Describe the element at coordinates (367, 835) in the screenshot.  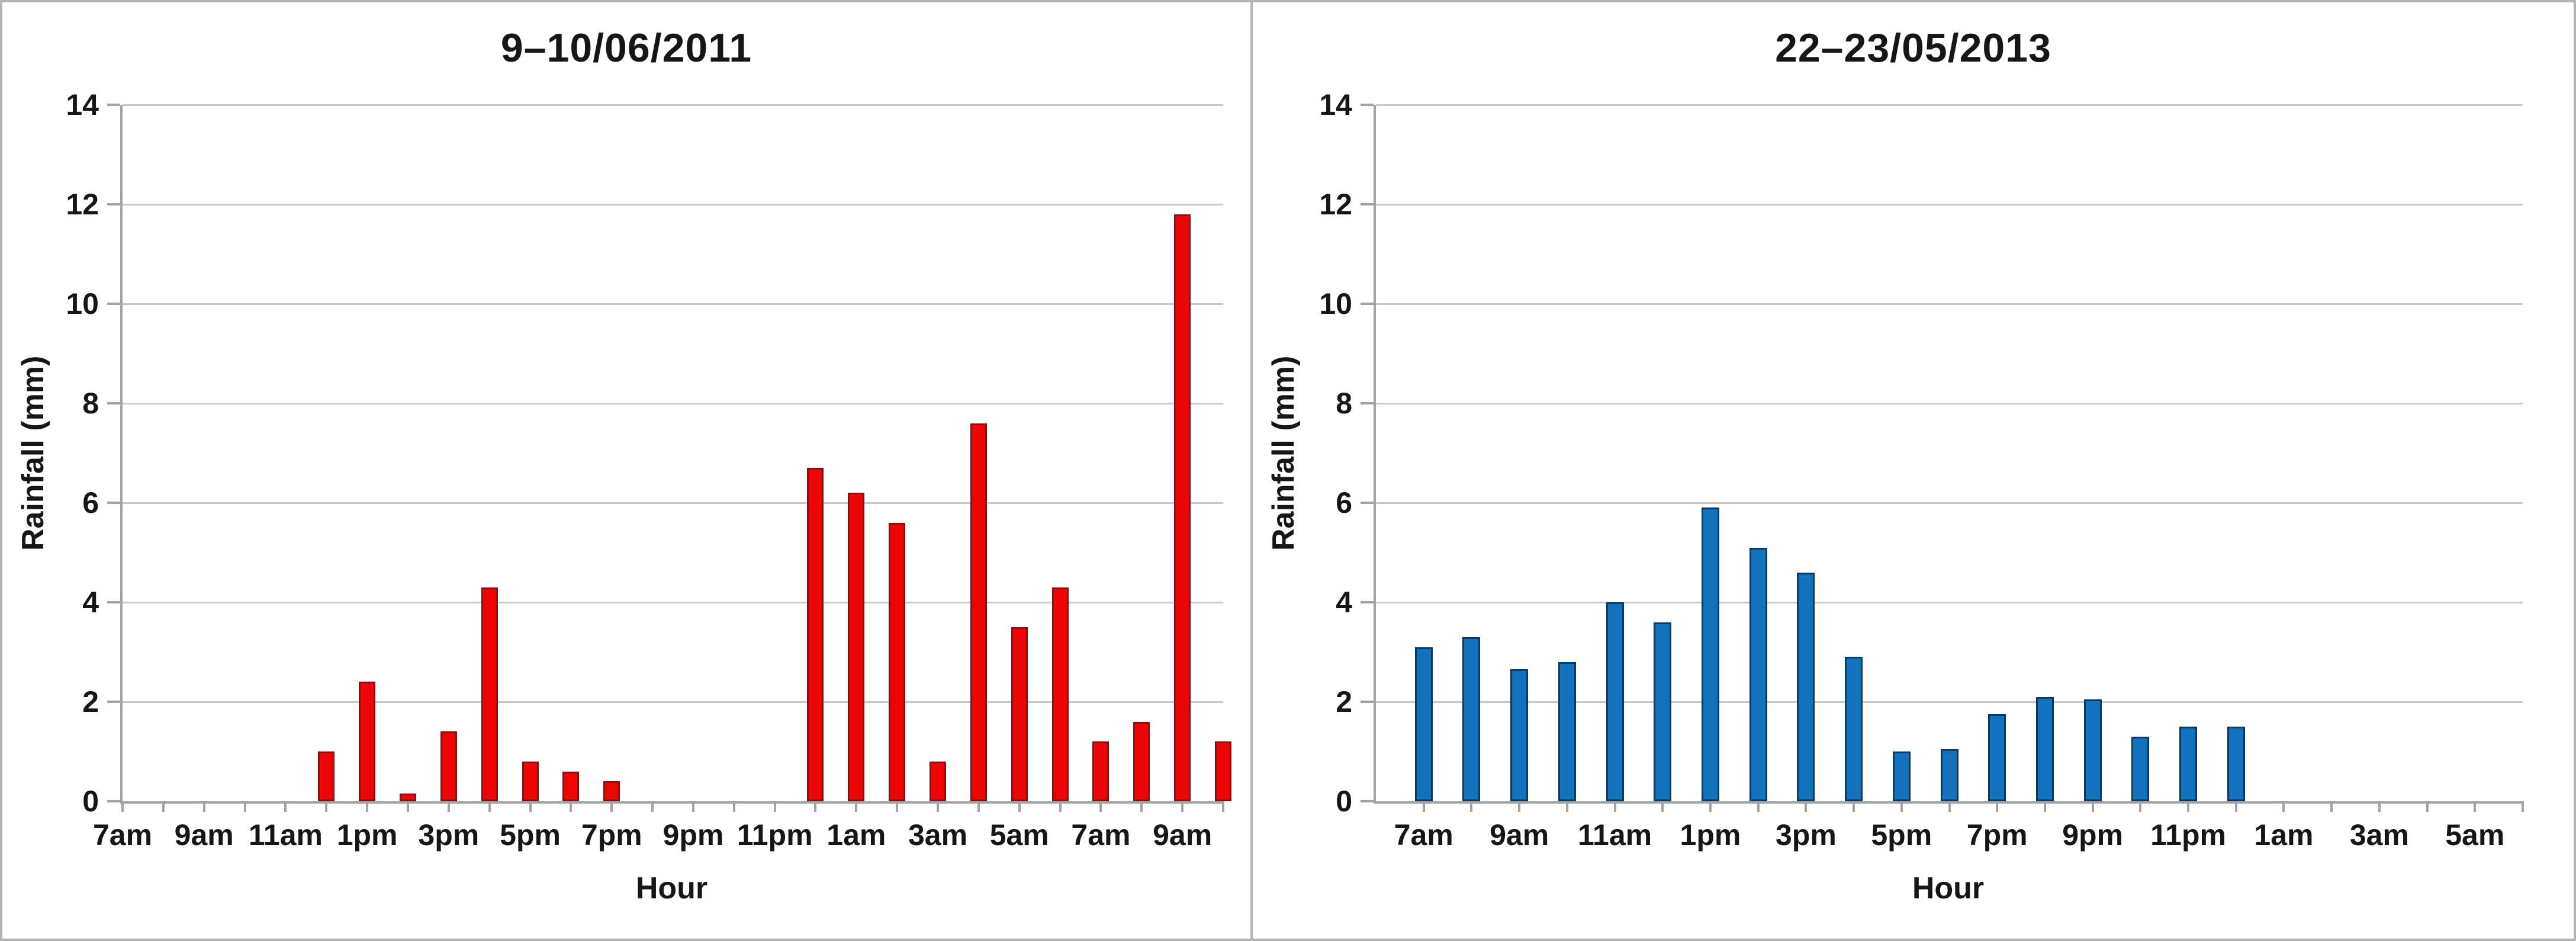
I see `x-tick-label: 1pm` at that location.